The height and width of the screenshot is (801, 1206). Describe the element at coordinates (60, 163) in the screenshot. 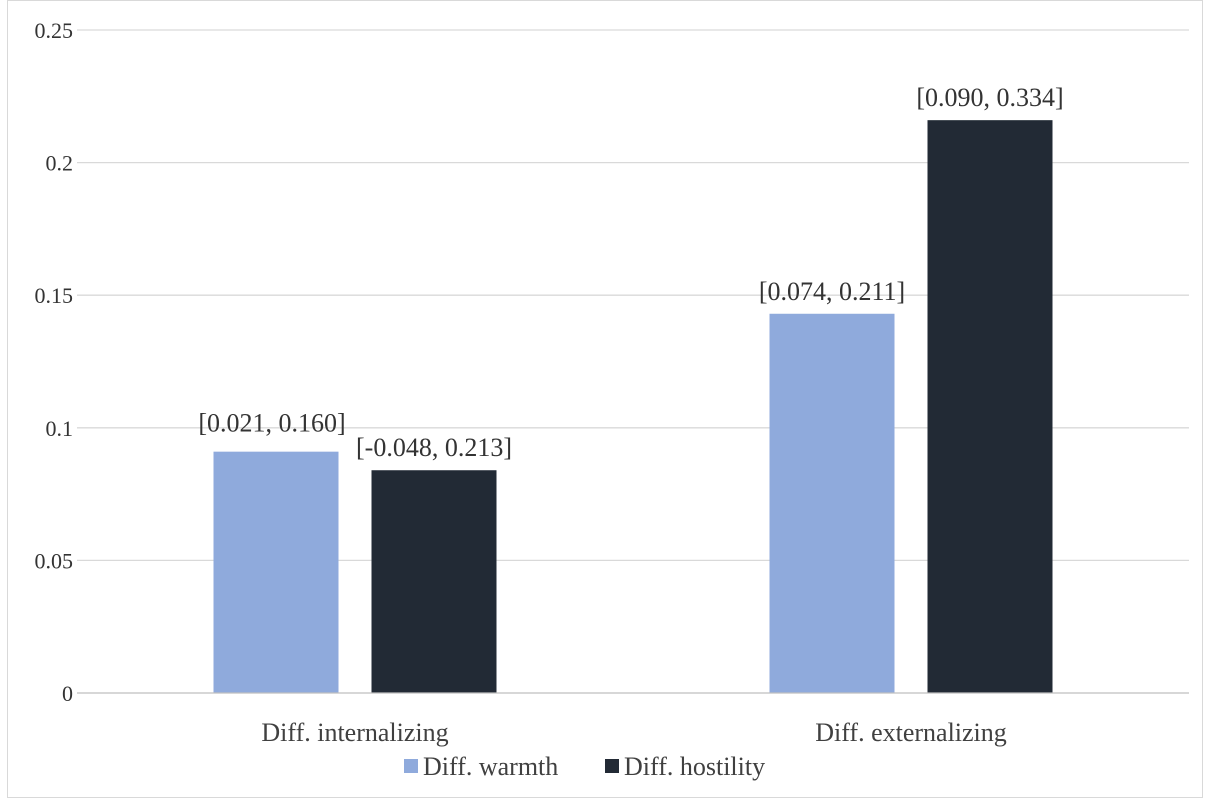

I see `y-tick-label: 0.2` at that location.